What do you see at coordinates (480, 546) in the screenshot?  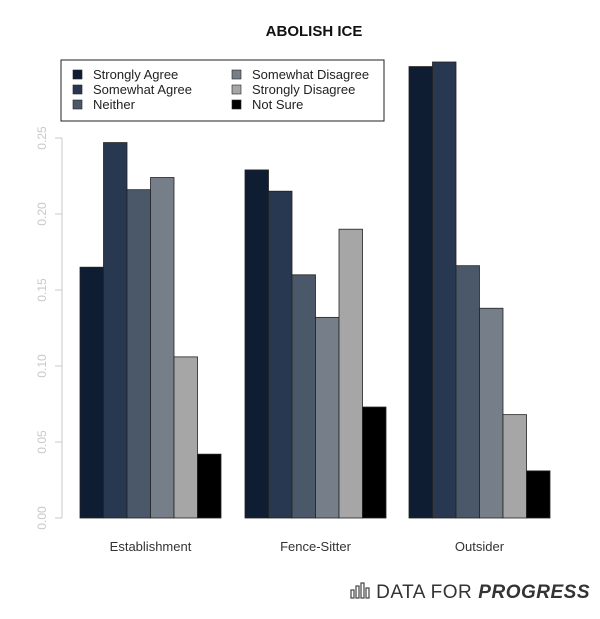 I see `category-label: Outsider` at bounding box center [480, 546].